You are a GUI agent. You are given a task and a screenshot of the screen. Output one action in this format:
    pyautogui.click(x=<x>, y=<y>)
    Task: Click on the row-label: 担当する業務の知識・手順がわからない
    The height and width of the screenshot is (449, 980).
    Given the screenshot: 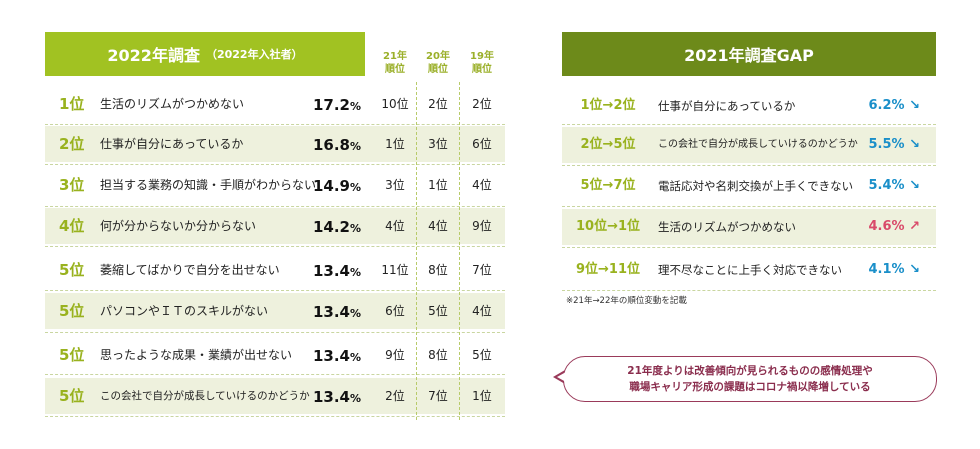 What is the action you would take?
    pyautogui.click(x=208, y=185)
    